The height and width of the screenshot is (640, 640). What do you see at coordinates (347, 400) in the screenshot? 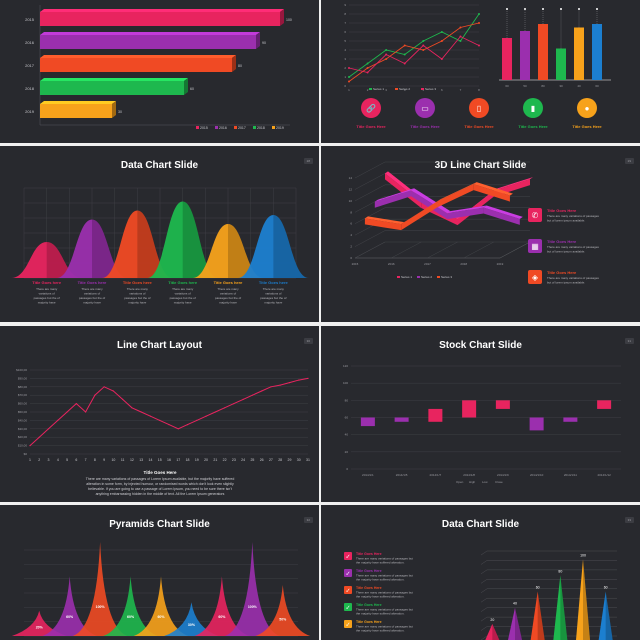
I see `y-tick-label: 80` at bounding box center [347, 400].